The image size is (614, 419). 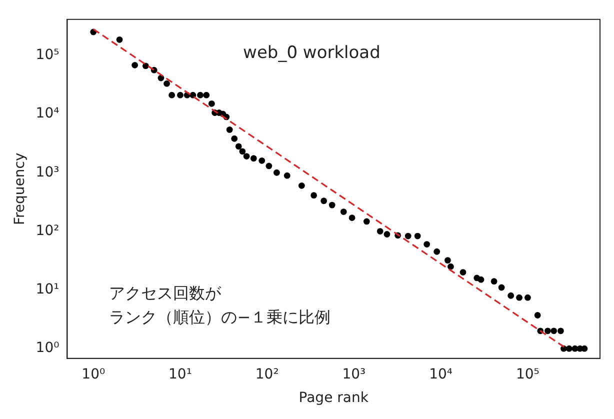 I want to click on x-tick-label: 10¹, so click(x=180, y=374).